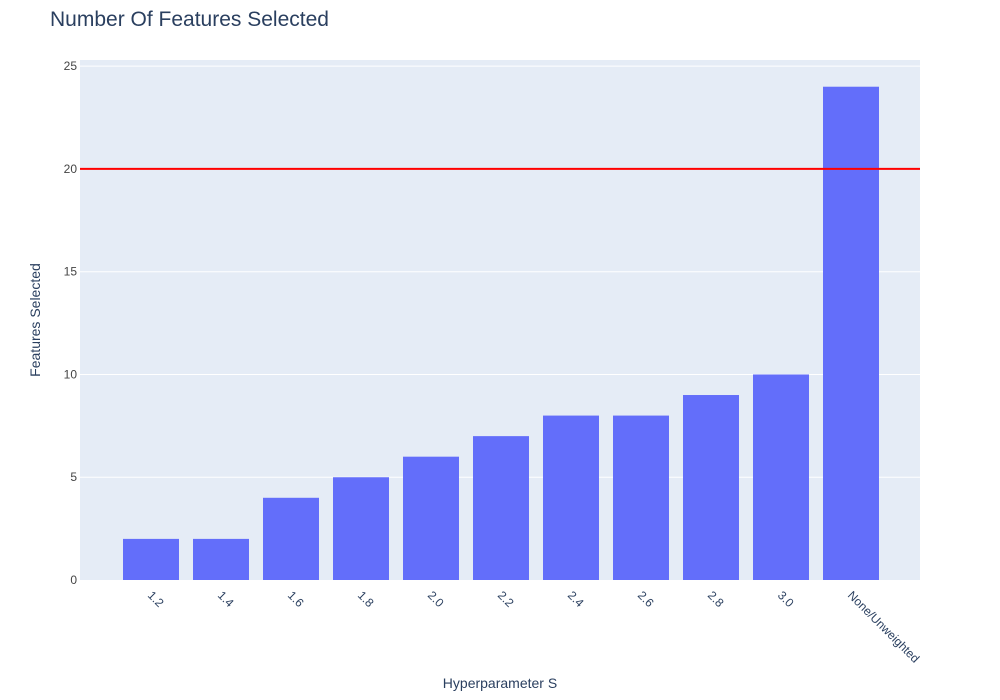 The width and height of the screenshot is (1000, 700). I want to click on y-axis-label: Features Selected, so click(35, 320).